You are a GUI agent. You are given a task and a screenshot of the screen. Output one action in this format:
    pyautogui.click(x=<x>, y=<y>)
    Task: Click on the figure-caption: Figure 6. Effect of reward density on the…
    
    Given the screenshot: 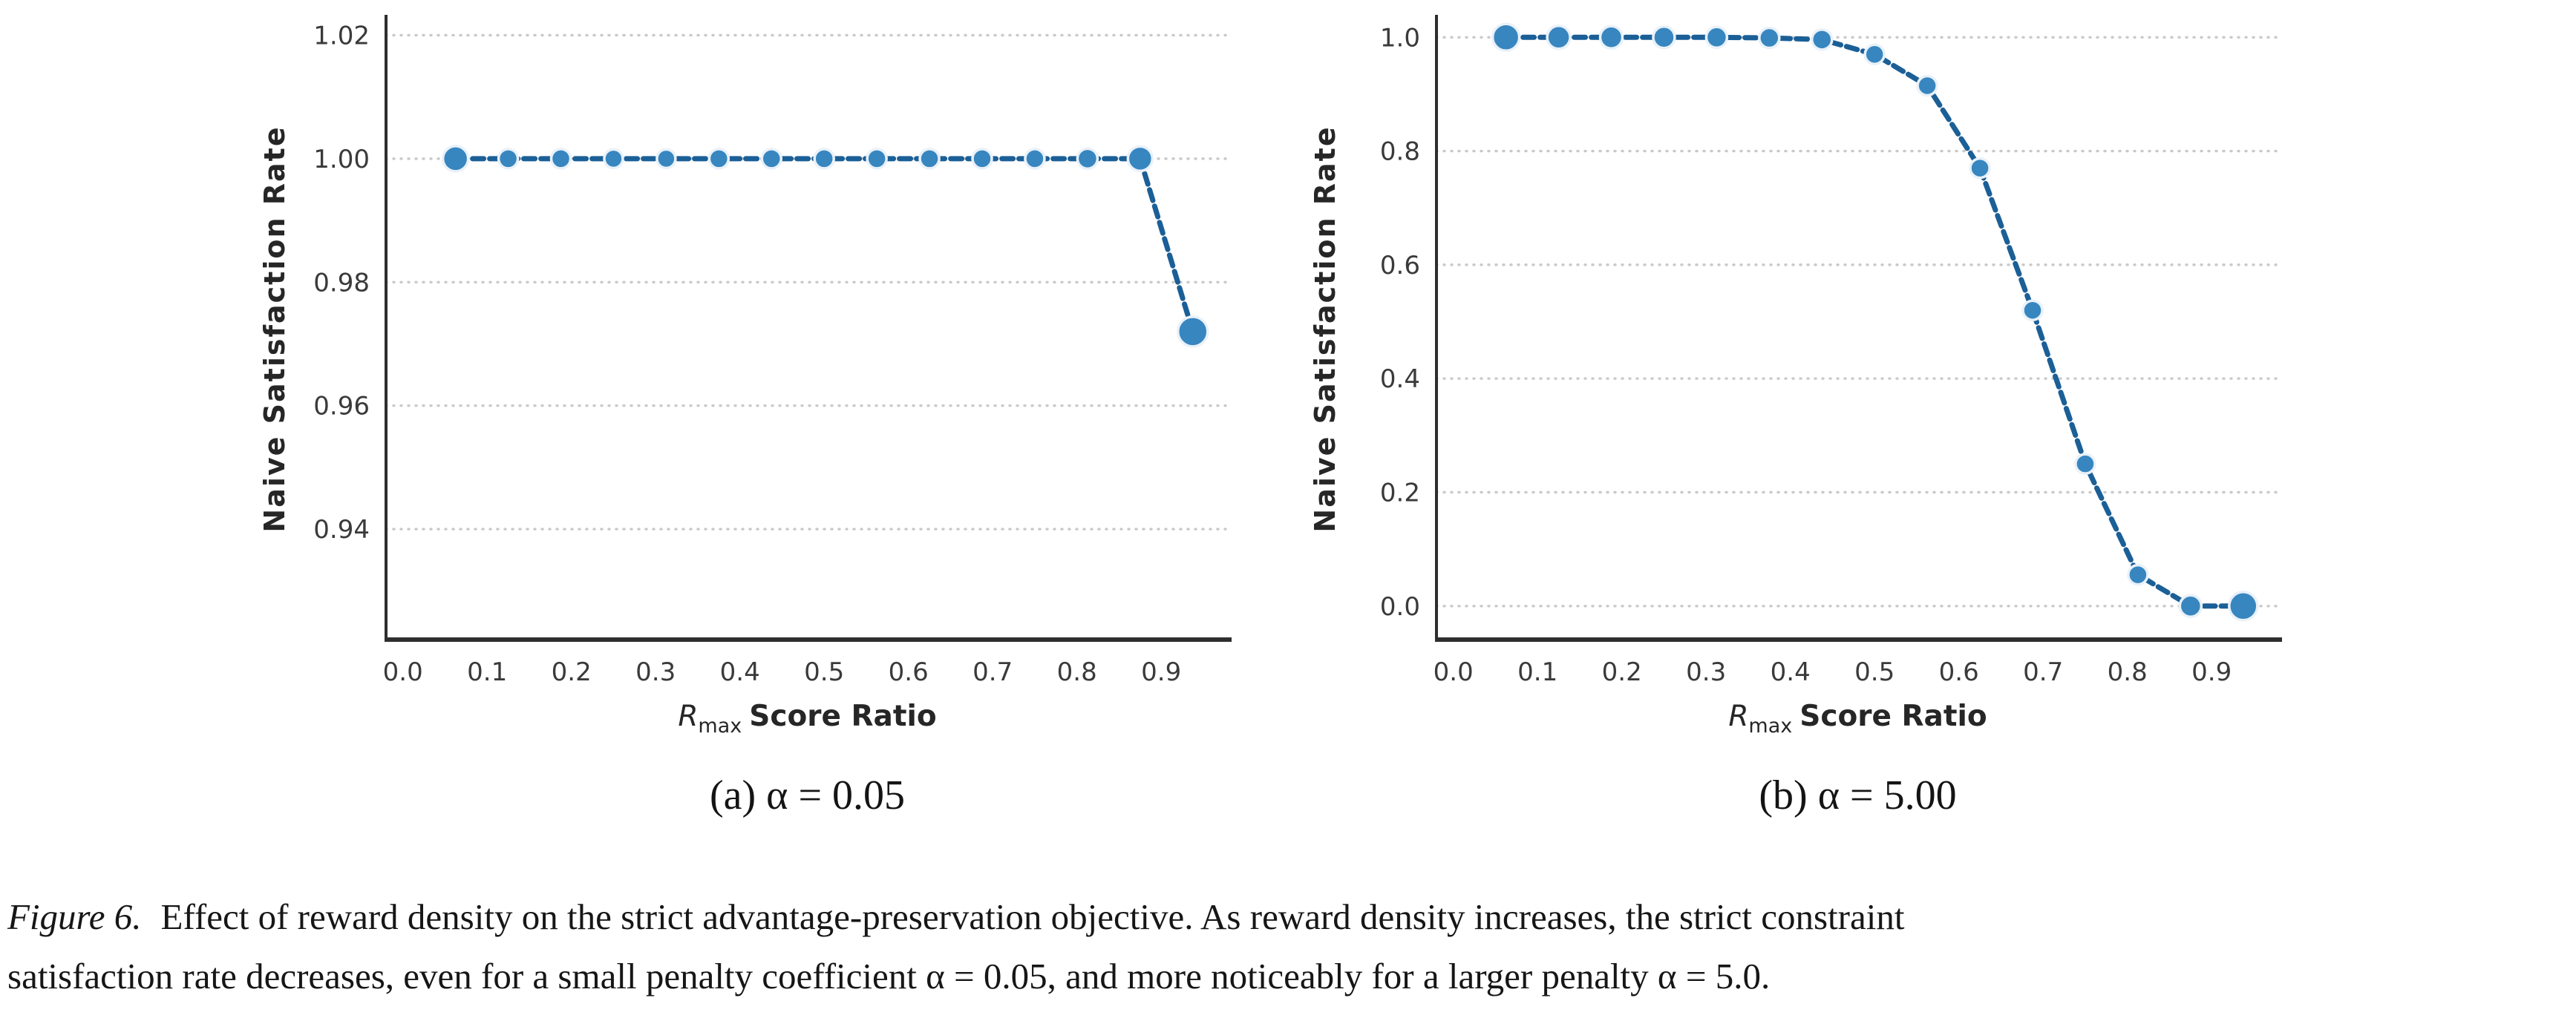 What is the action you would take?
    pyautogui.click(x=1285, y=946)
    